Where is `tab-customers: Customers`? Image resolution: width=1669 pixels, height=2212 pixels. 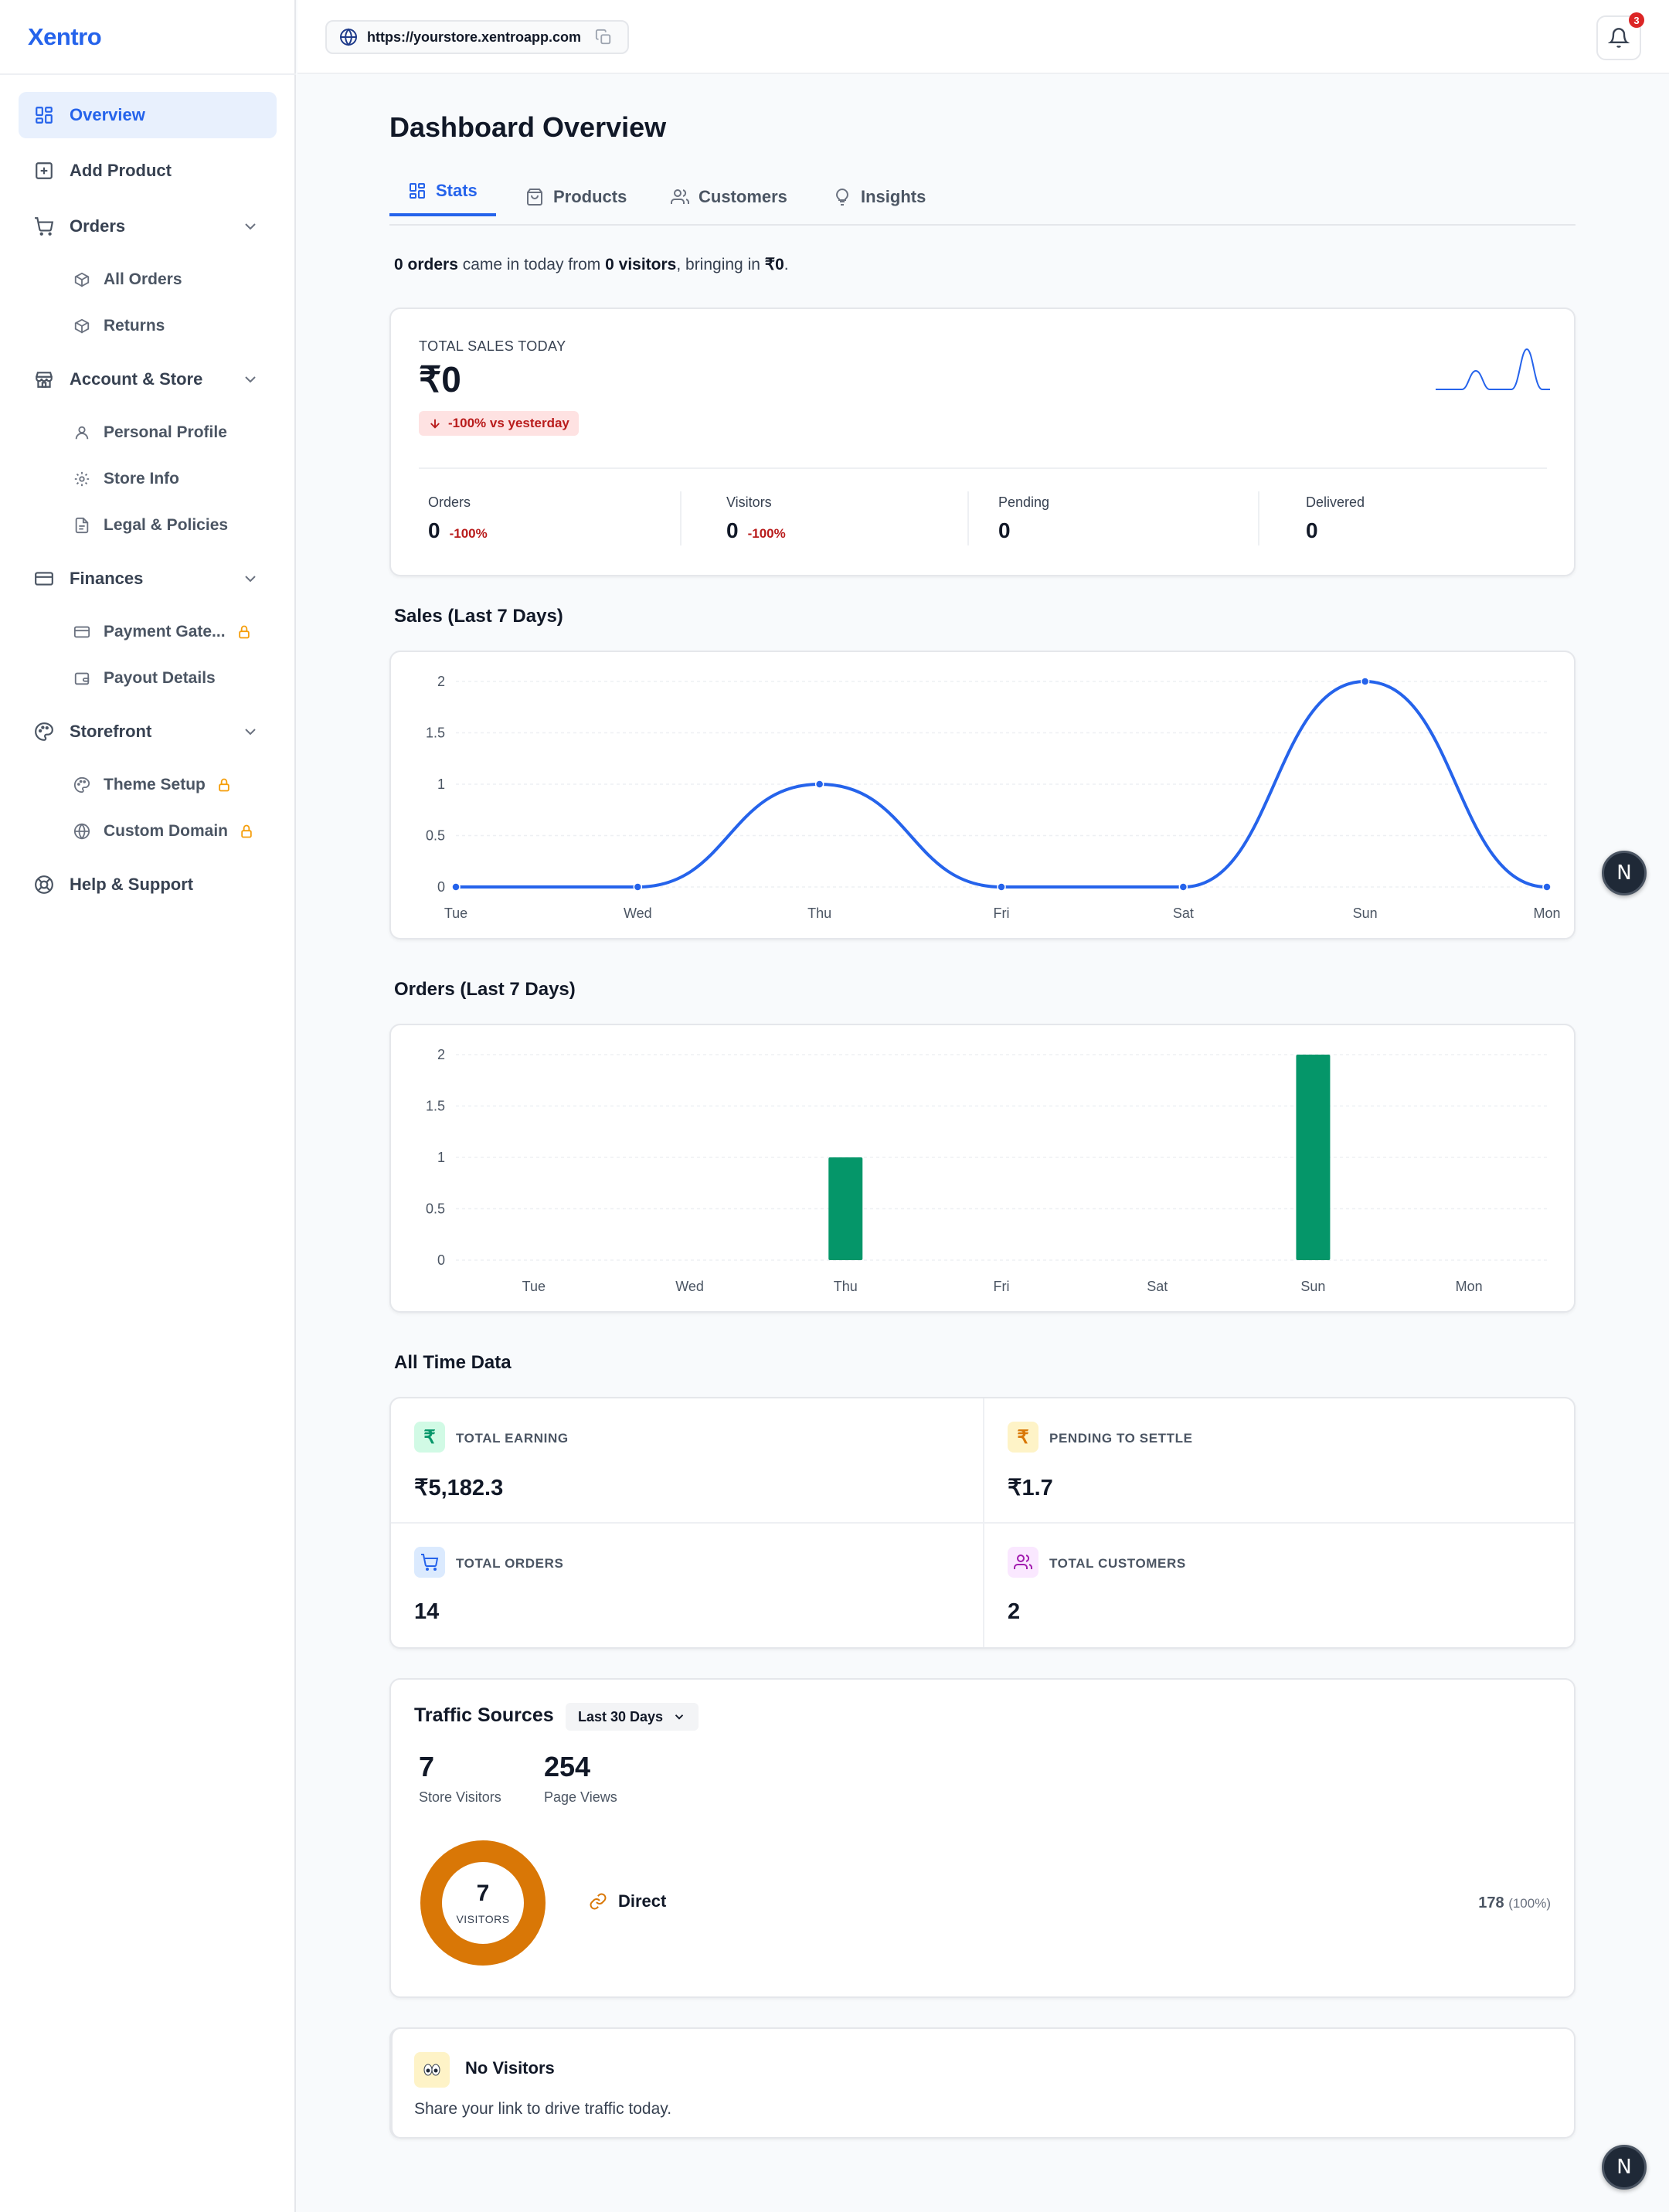 tab-customers: Customers is located at coordinates (729, 197).